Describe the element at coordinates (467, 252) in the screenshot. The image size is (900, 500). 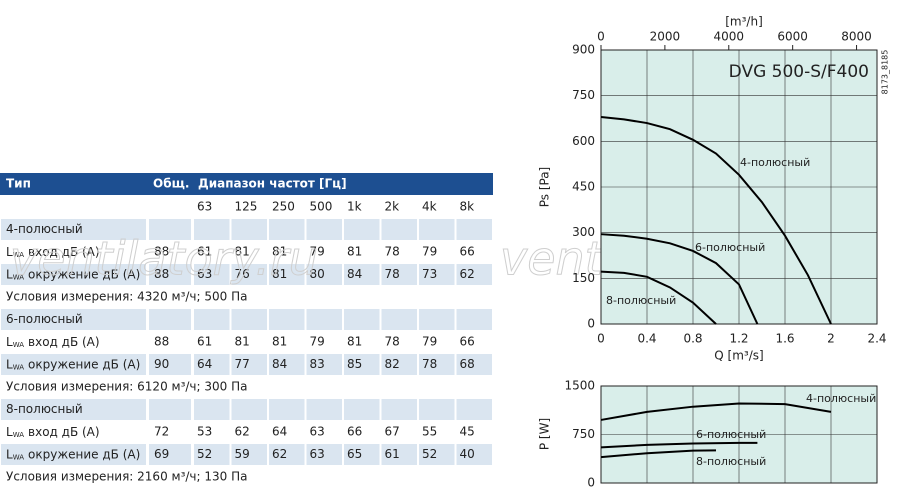
I see `level: 66` at that location.